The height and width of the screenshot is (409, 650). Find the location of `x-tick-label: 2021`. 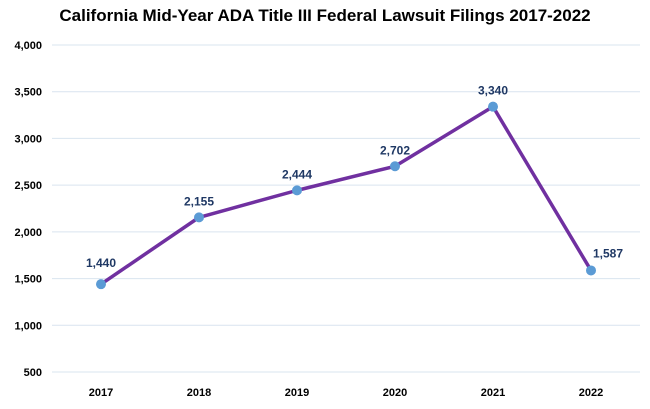

x-tick-label: 2021 is located at coordinates (493, 393).